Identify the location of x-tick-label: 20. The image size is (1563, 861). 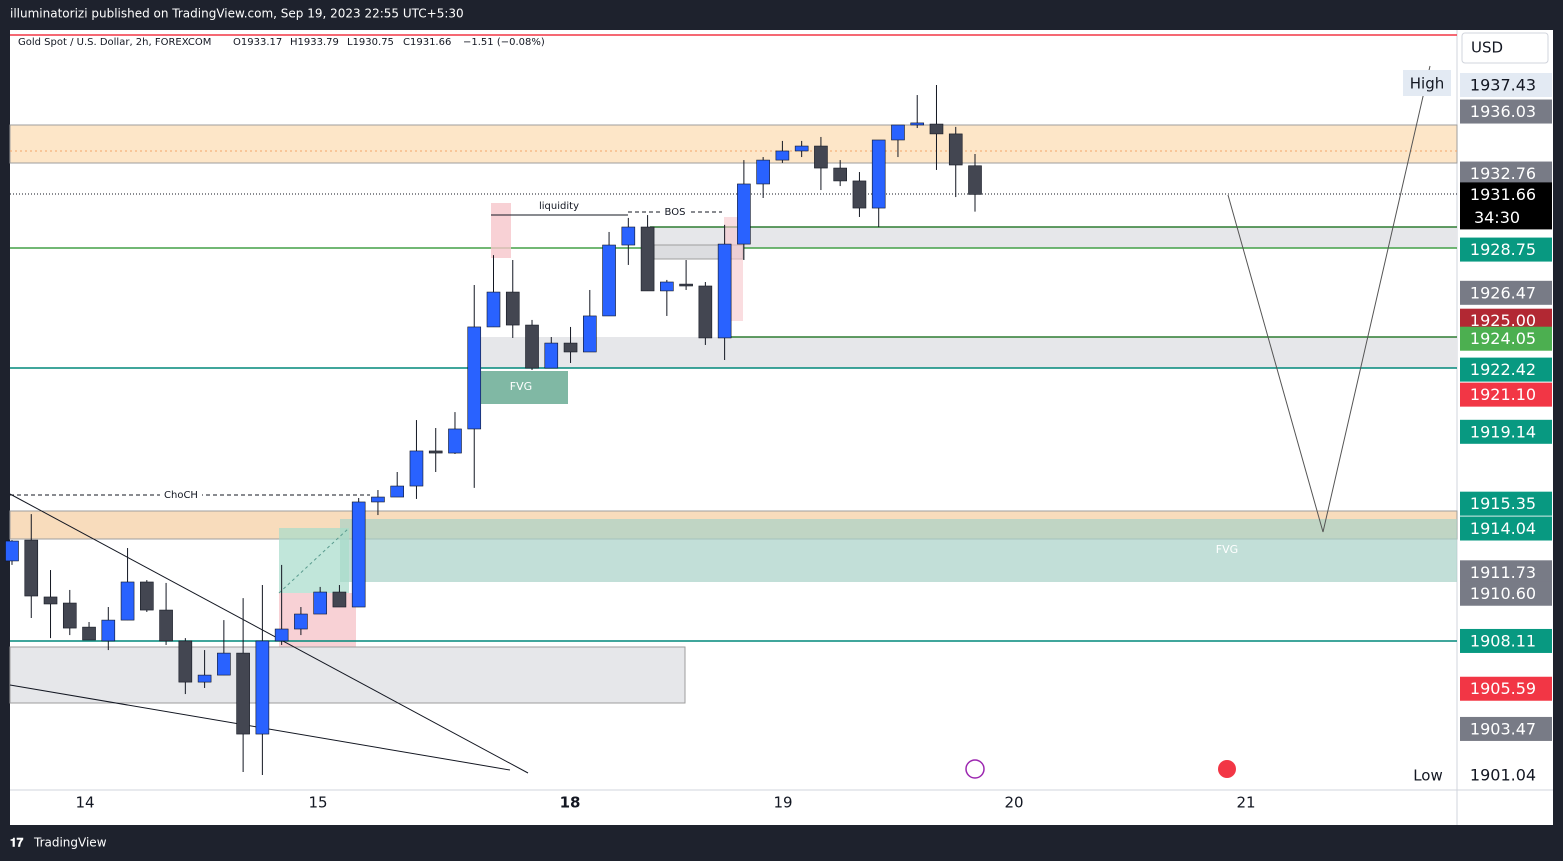
(1013, 803).